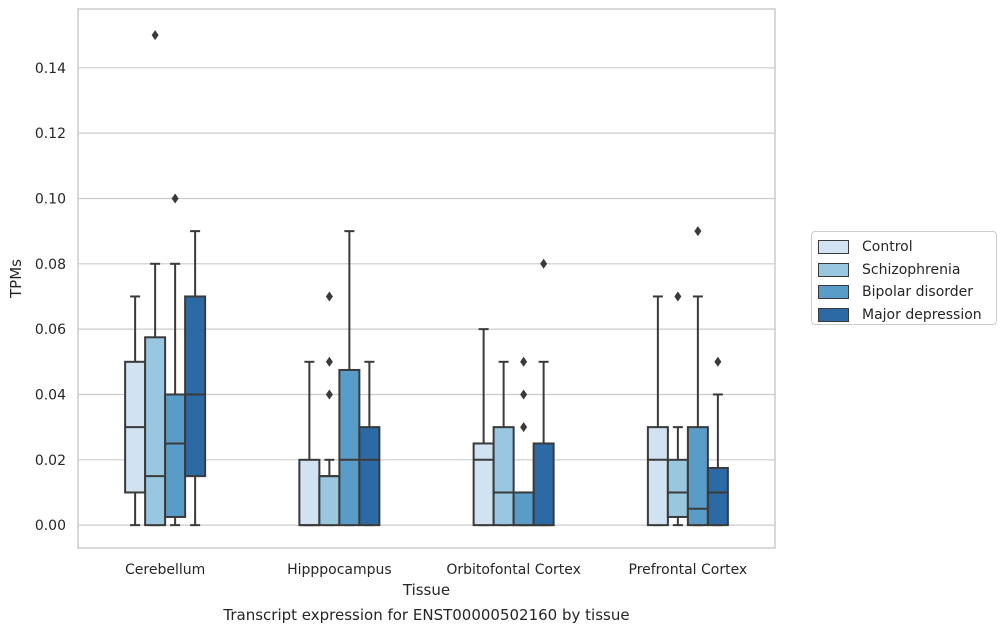 The image size is (1007, 634). I want to click on legend-item-major-depression: Major depression, so click(907, 315).